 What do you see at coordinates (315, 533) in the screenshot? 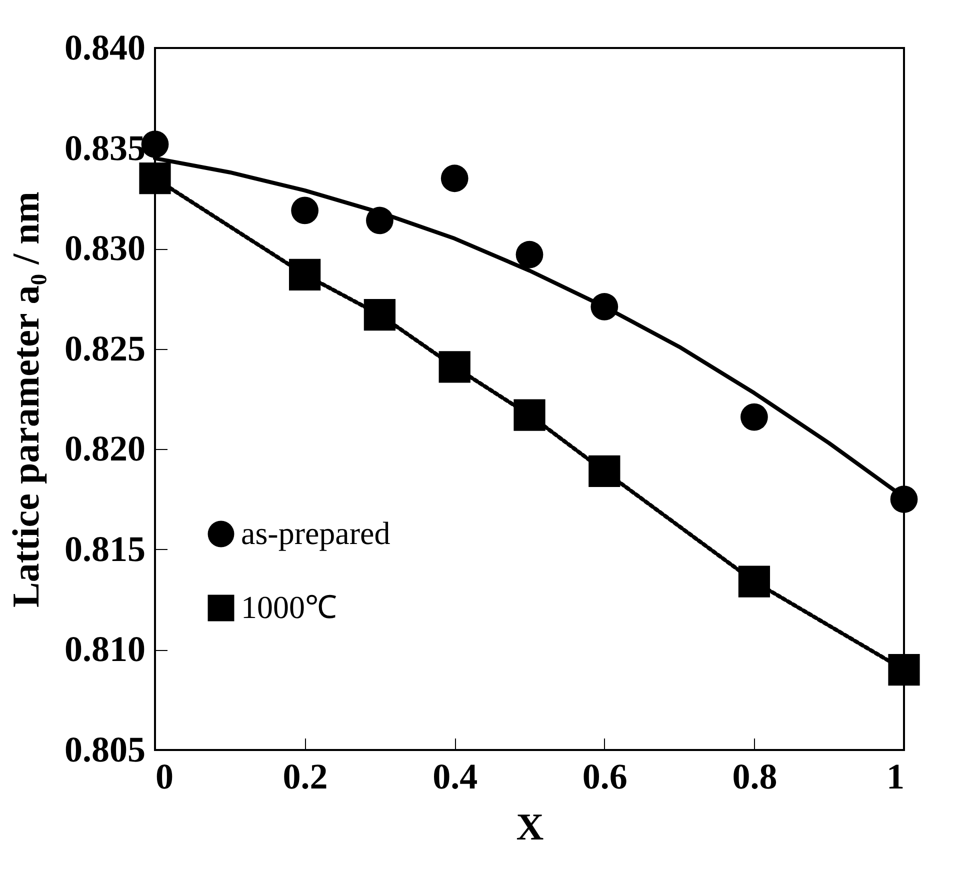
I see `legend-label: as-prepared` at bounding box center [315, 533].